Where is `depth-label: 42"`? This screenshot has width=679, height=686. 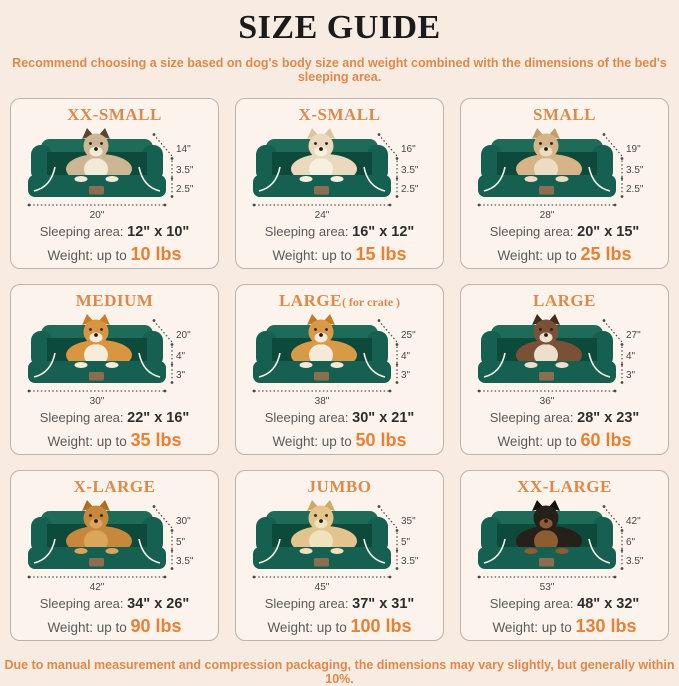
depth-label: 42" is located at coordinates (633, 521).